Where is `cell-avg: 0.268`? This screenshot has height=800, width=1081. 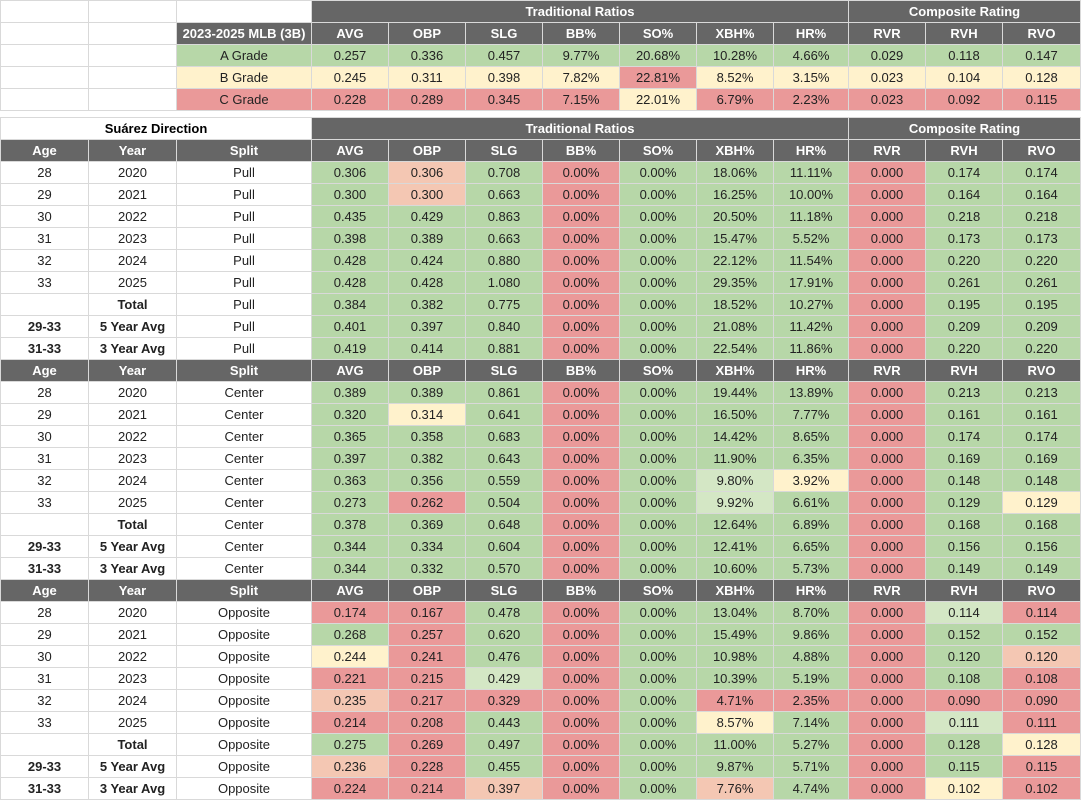
cell-avg: 0.268 is located at coordinates (350, 634).